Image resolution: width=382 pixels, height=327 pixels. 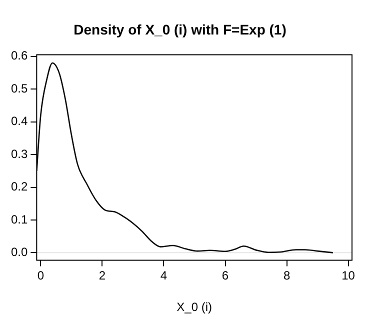 What do you see at coordinates (194, 307) in the screenshot?
I see `x-axis-title: X_0 (i)` at bounding box center [194, 307].